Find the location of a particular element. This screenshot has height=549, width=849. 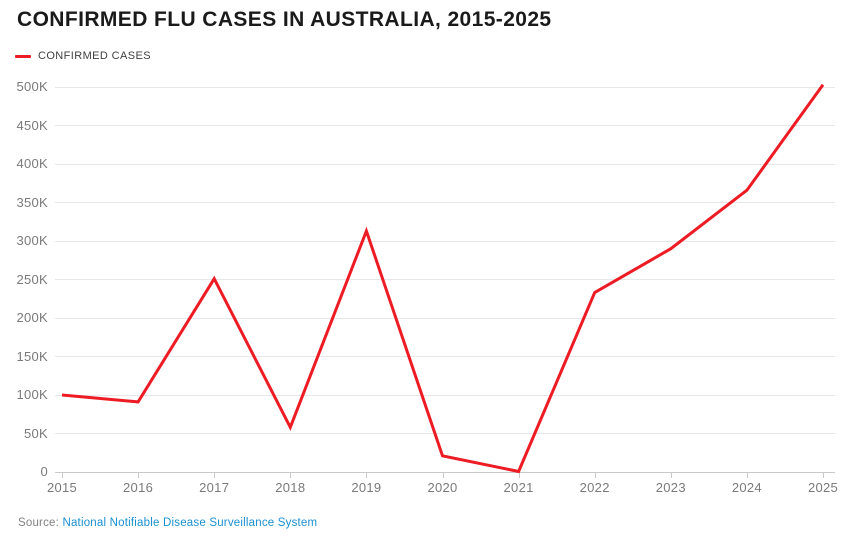

y-axis-tick-label: 100K is located at coordinates (32, 394).